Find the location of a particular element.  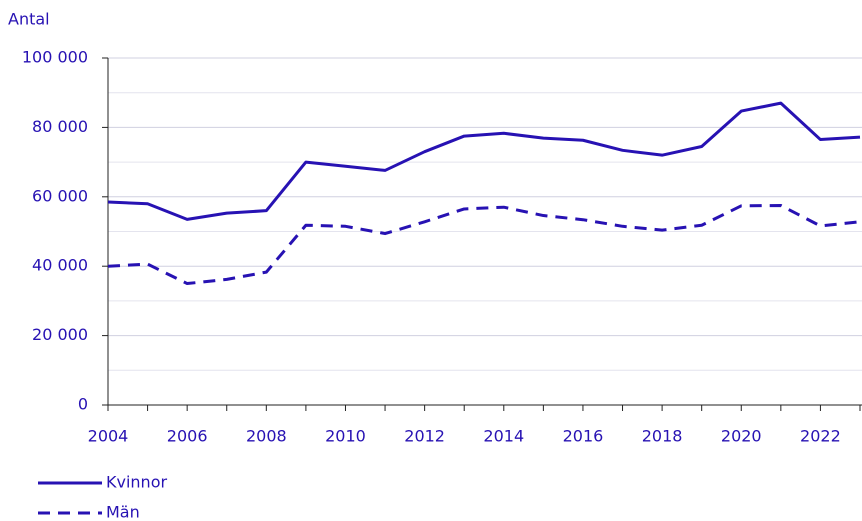

line-series is located at coordinates (484, 244).